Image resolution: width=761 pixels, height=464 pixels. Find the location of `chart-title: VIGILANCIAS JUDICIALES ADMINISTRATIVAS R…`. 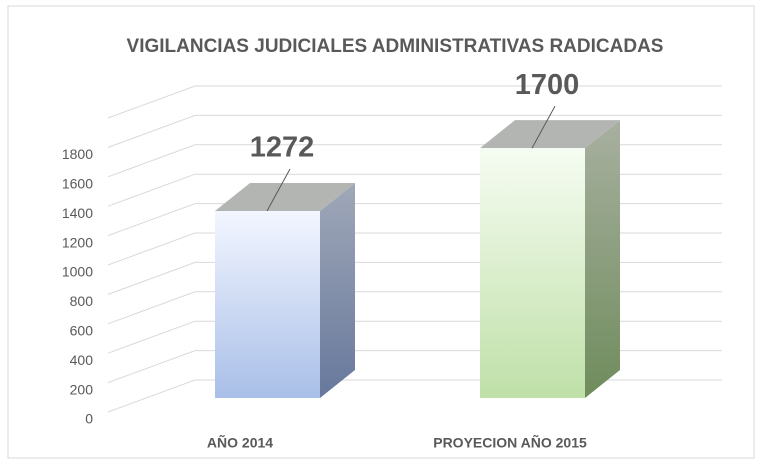

chart-title: VIGILANCIAS JUDICIALES ADMINISTRATIVAS R… is located at coordinates (395, 46).